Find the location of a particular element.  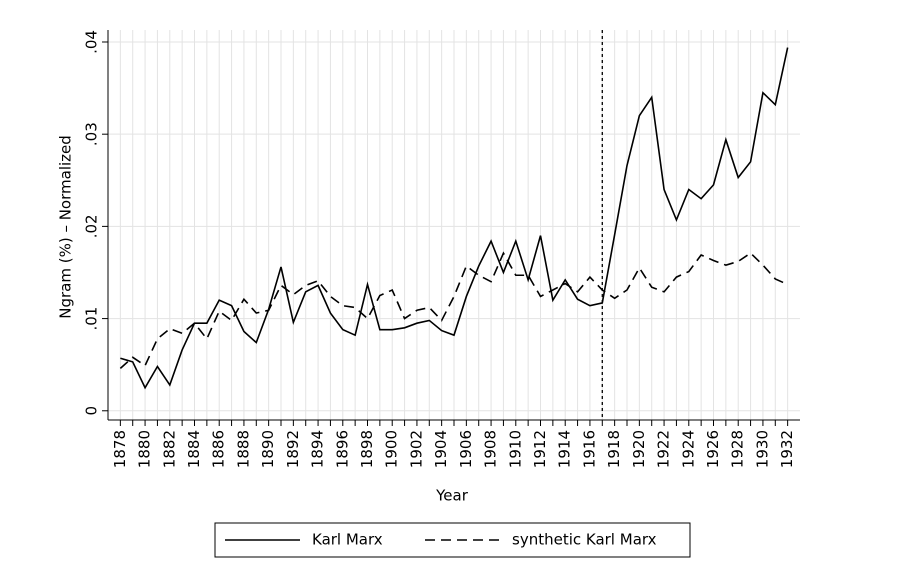

x-tick-label: 1908 is located at coordinates (491, 449).